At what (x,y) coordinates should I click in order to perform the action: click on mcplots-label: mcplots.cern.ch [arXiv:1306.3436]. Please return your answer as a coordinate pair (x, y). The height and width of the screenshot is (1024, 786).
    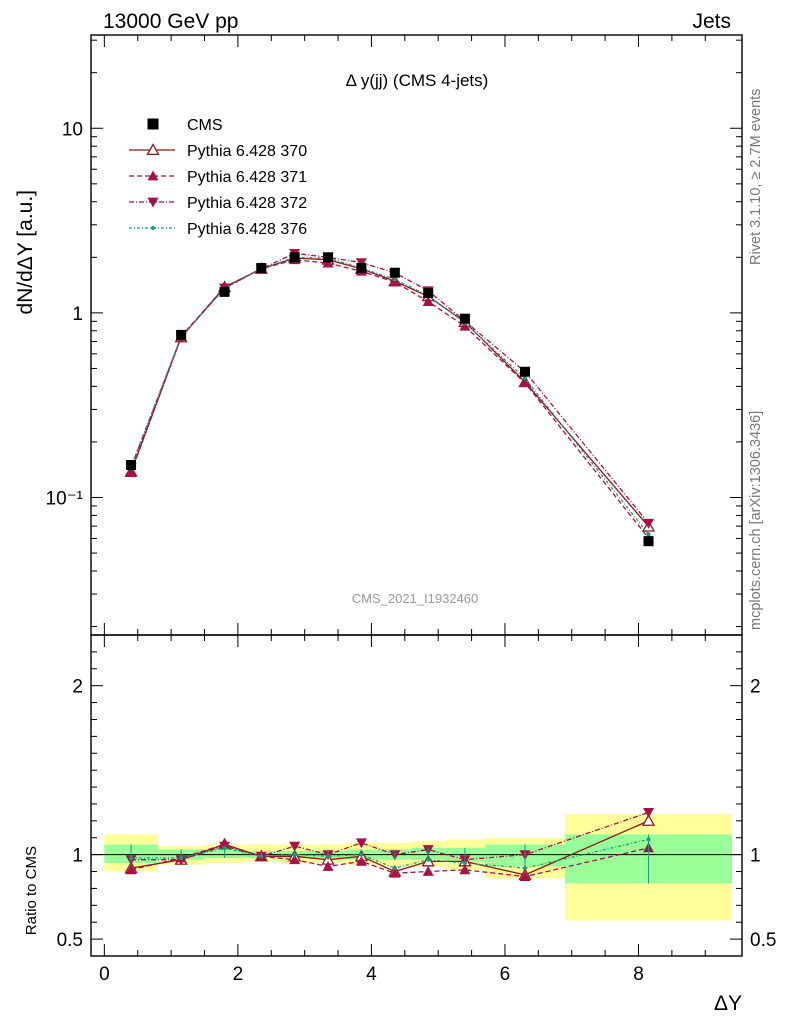
    Looking at the image, I should click on (756, 520).